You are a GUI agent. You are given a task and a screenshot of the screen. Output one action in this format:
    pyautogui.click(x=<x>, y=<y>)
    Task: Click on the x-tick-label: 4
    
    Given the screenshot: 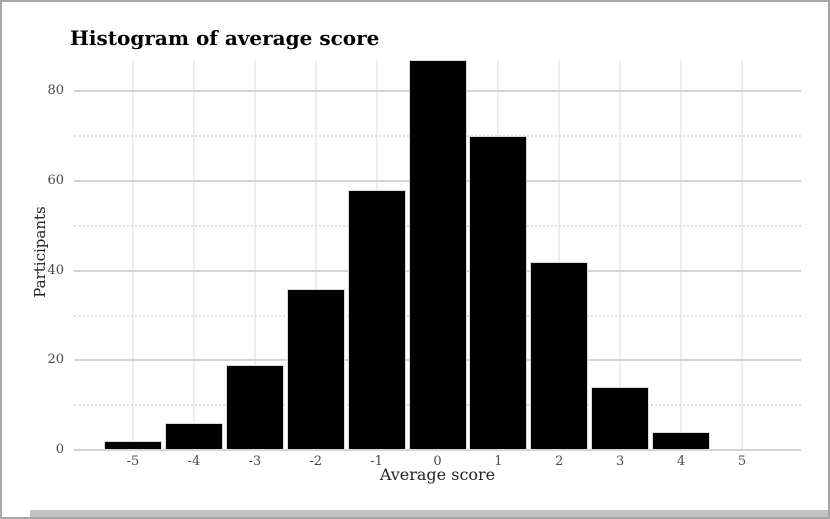 What is the action you would take?
    pyautogui.click(x=681, y=461)
    